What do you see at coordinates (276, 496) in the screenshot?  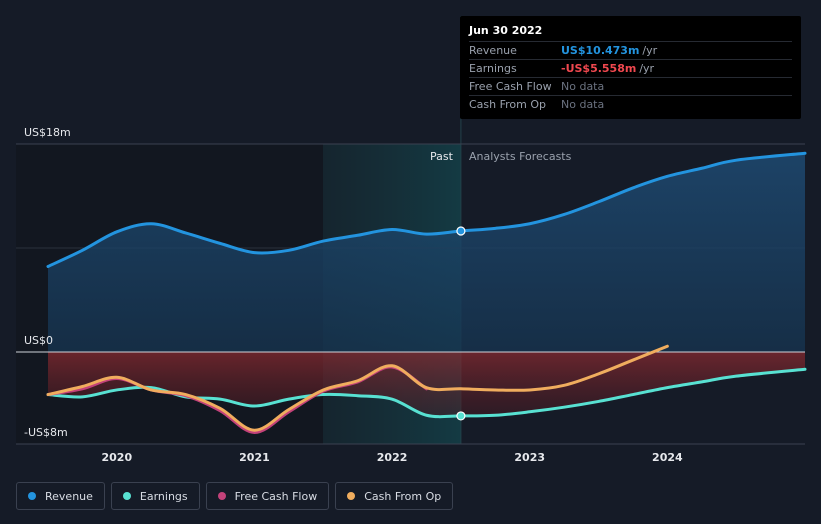 I see `legend-label: Free Cash Flow` at bounding box center [276, 496].